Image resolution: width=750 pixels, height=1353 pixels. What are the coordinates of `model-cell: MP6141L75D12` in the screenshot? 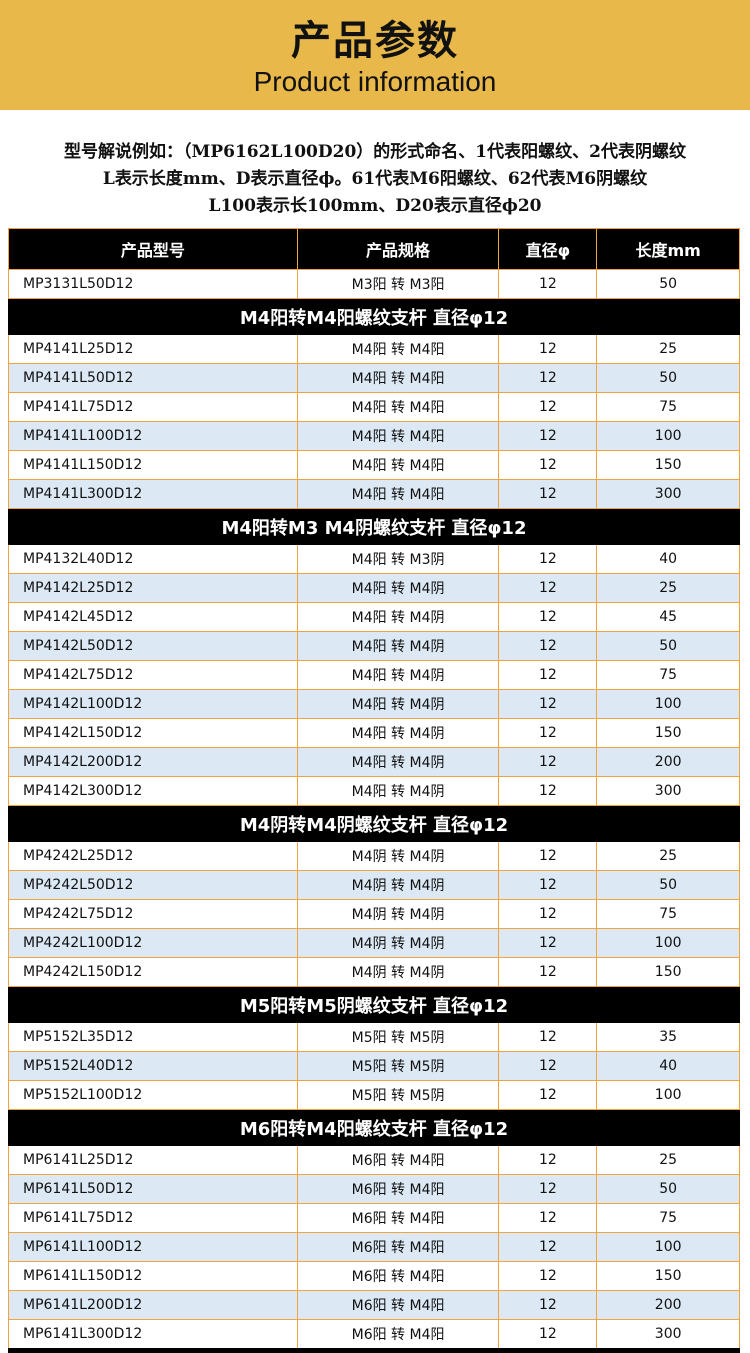 It's located at (153, 1218).